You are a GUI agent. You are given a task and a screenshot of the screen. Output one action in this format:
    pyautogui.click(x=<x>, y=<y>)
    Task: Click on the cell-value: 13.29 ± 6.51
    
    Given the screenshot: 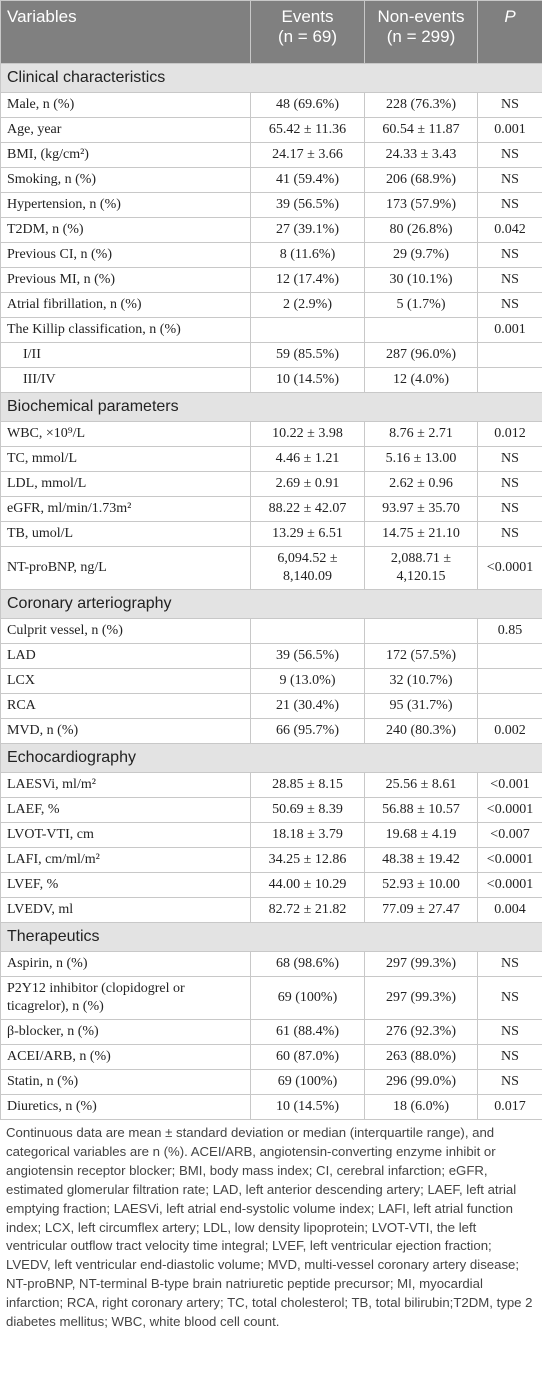 What is the action you would take?
    pyautogui.click(x=307, y=534)
    